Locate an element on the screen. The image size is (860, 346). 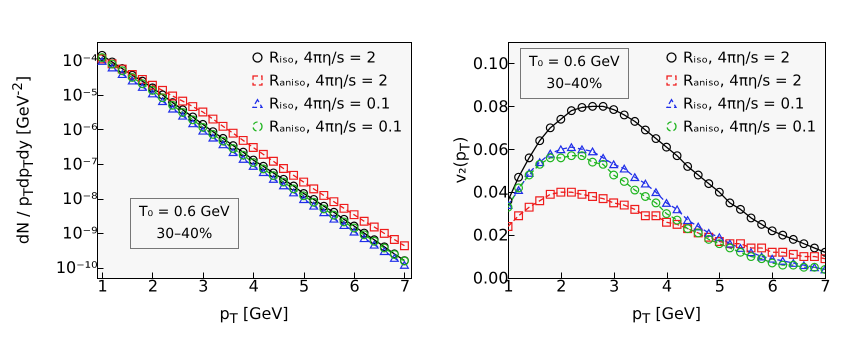
x-tick-label: 5 is located at coordinates (719, 286).